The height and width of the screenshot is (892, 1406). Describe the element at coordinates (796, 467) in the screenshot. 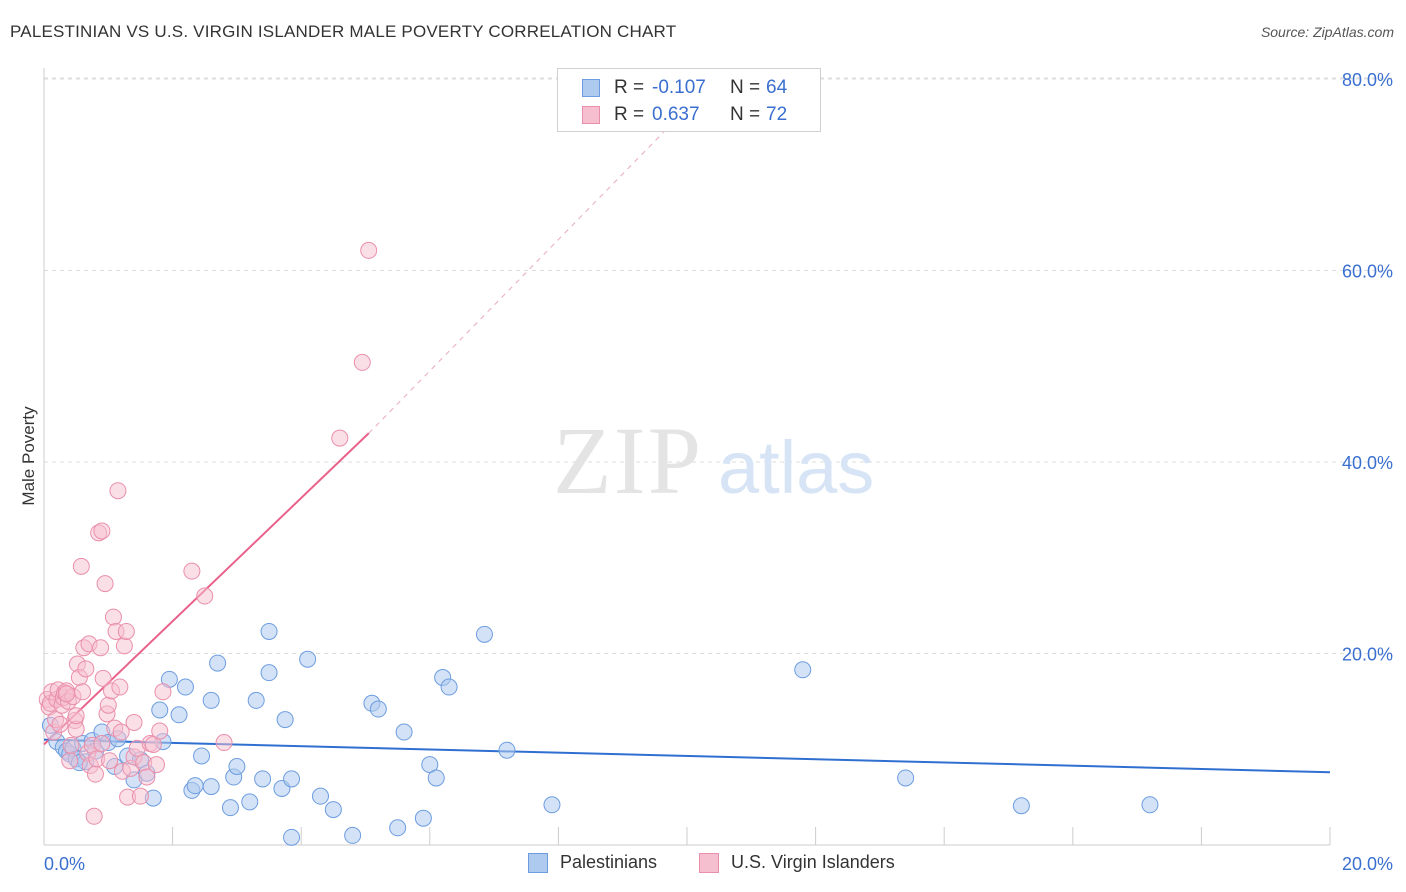

I see `watermark-atlas: atlas` at that location.